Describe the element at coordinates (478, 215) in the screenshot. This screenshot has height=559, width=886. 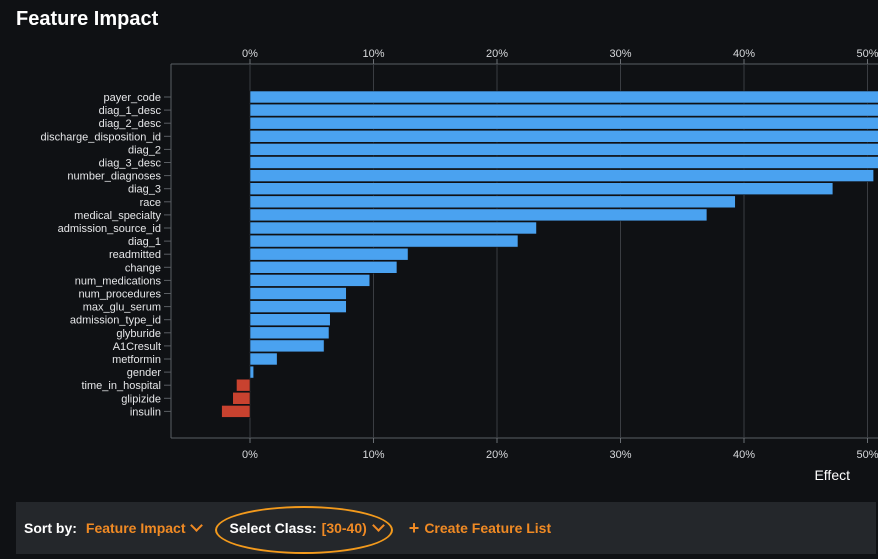
I see `bar-medical_specialty` at that location.